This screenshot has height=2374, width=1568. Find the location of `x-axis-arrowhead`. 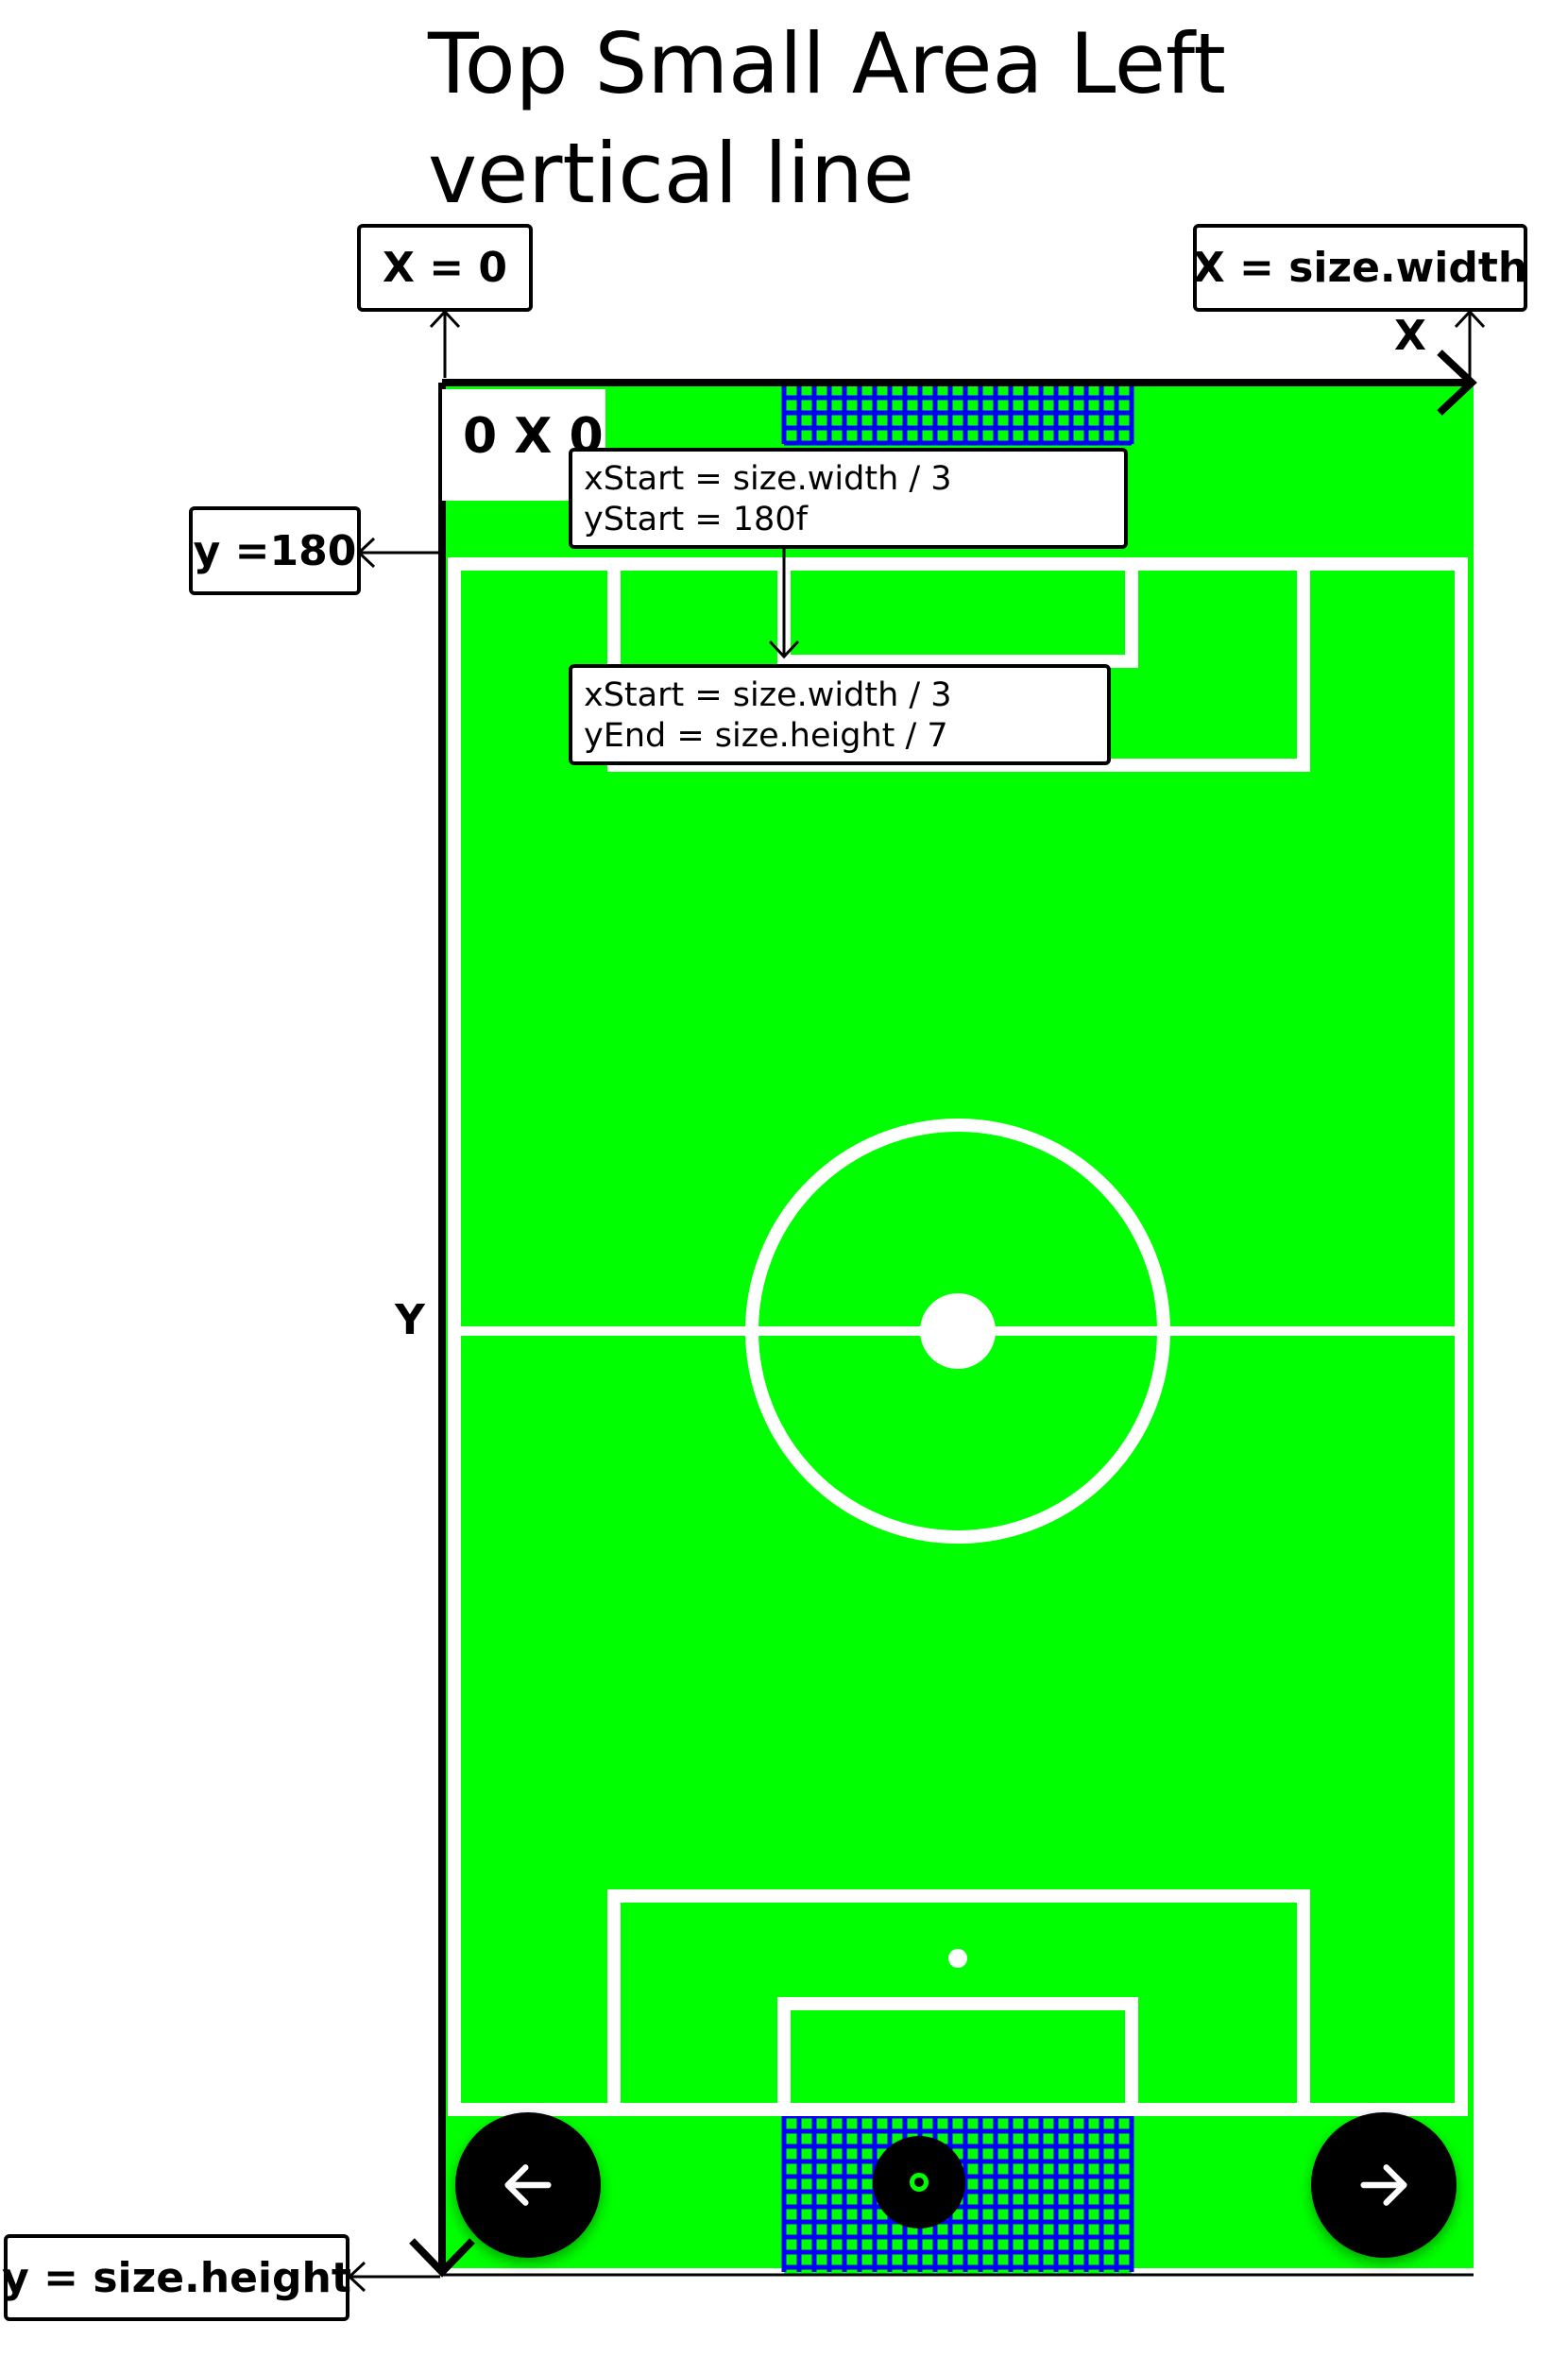

x-axis-arrowhead is located at coordinates (1457, 383).